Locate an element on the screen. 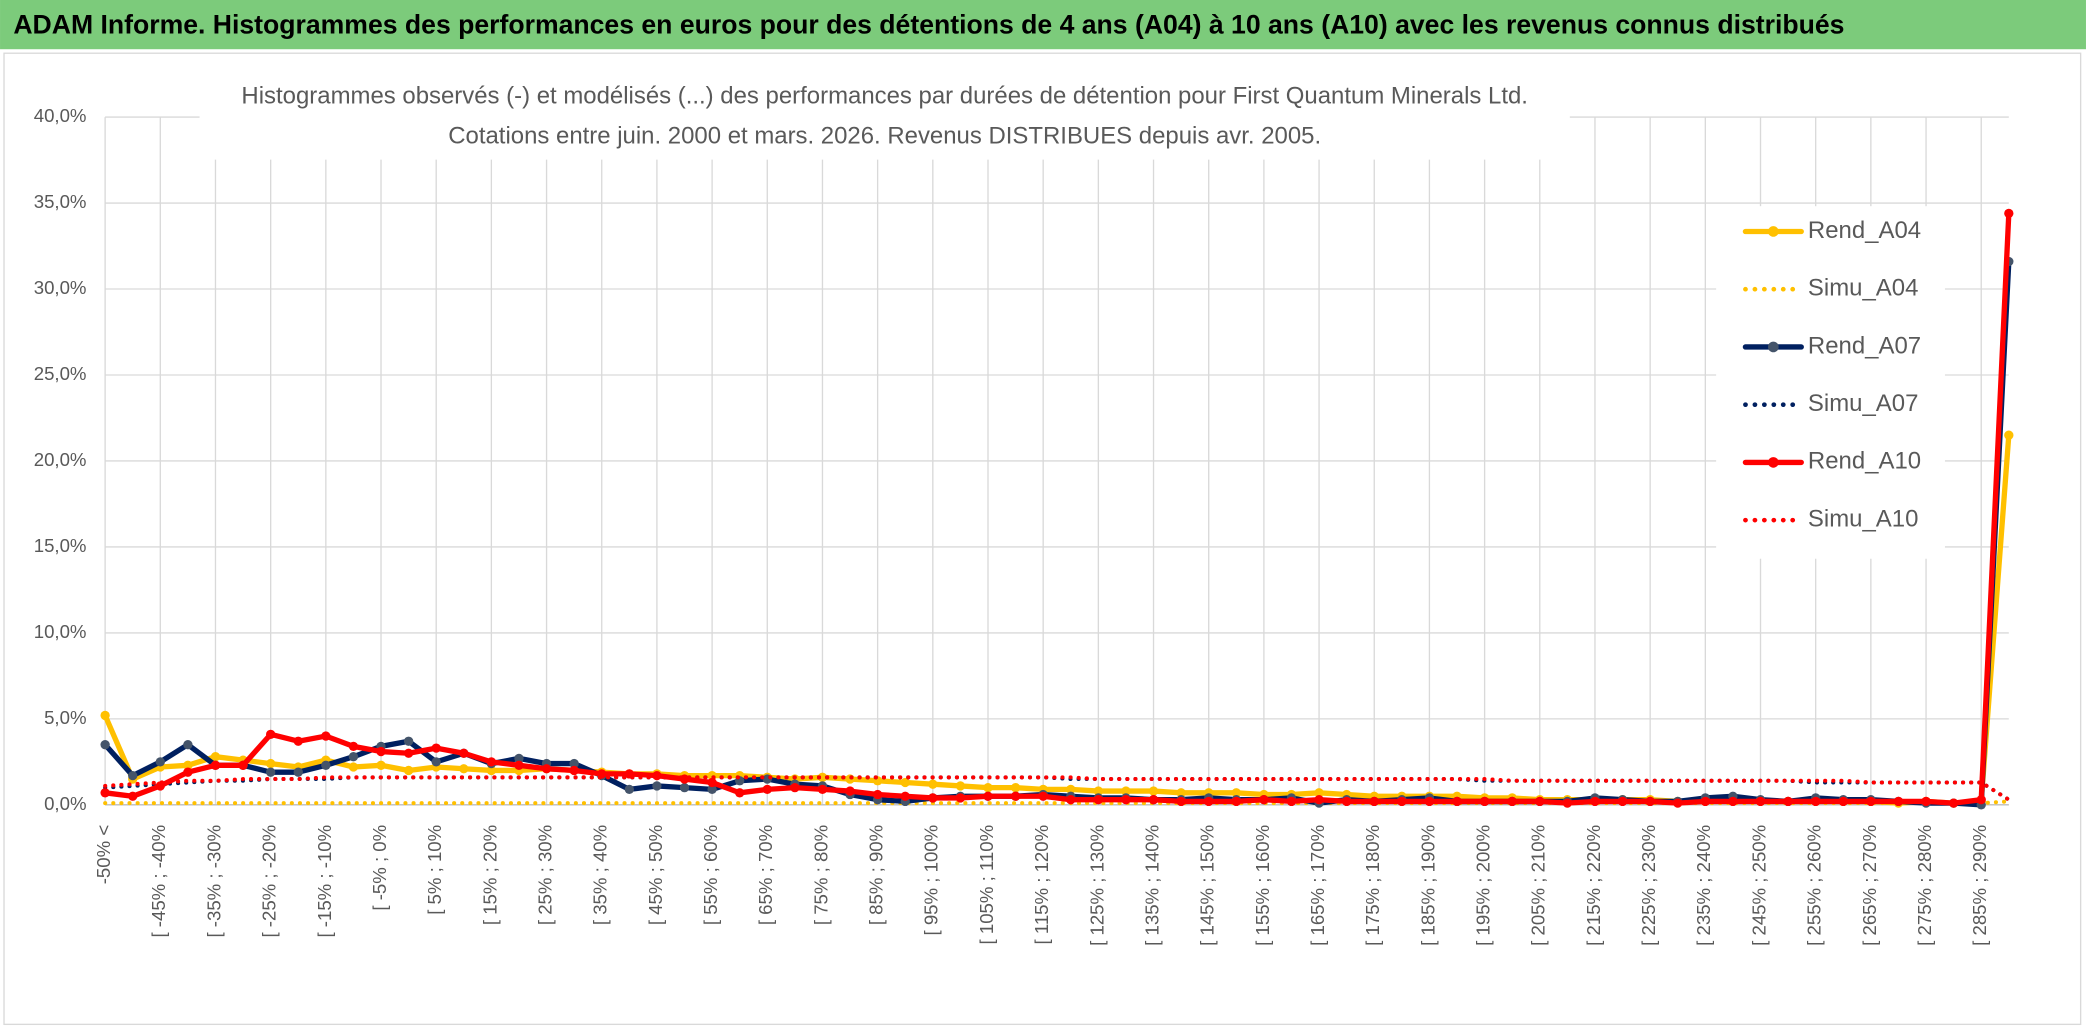  y-tick-label: 10,0% is located at coordinates (60, 631).